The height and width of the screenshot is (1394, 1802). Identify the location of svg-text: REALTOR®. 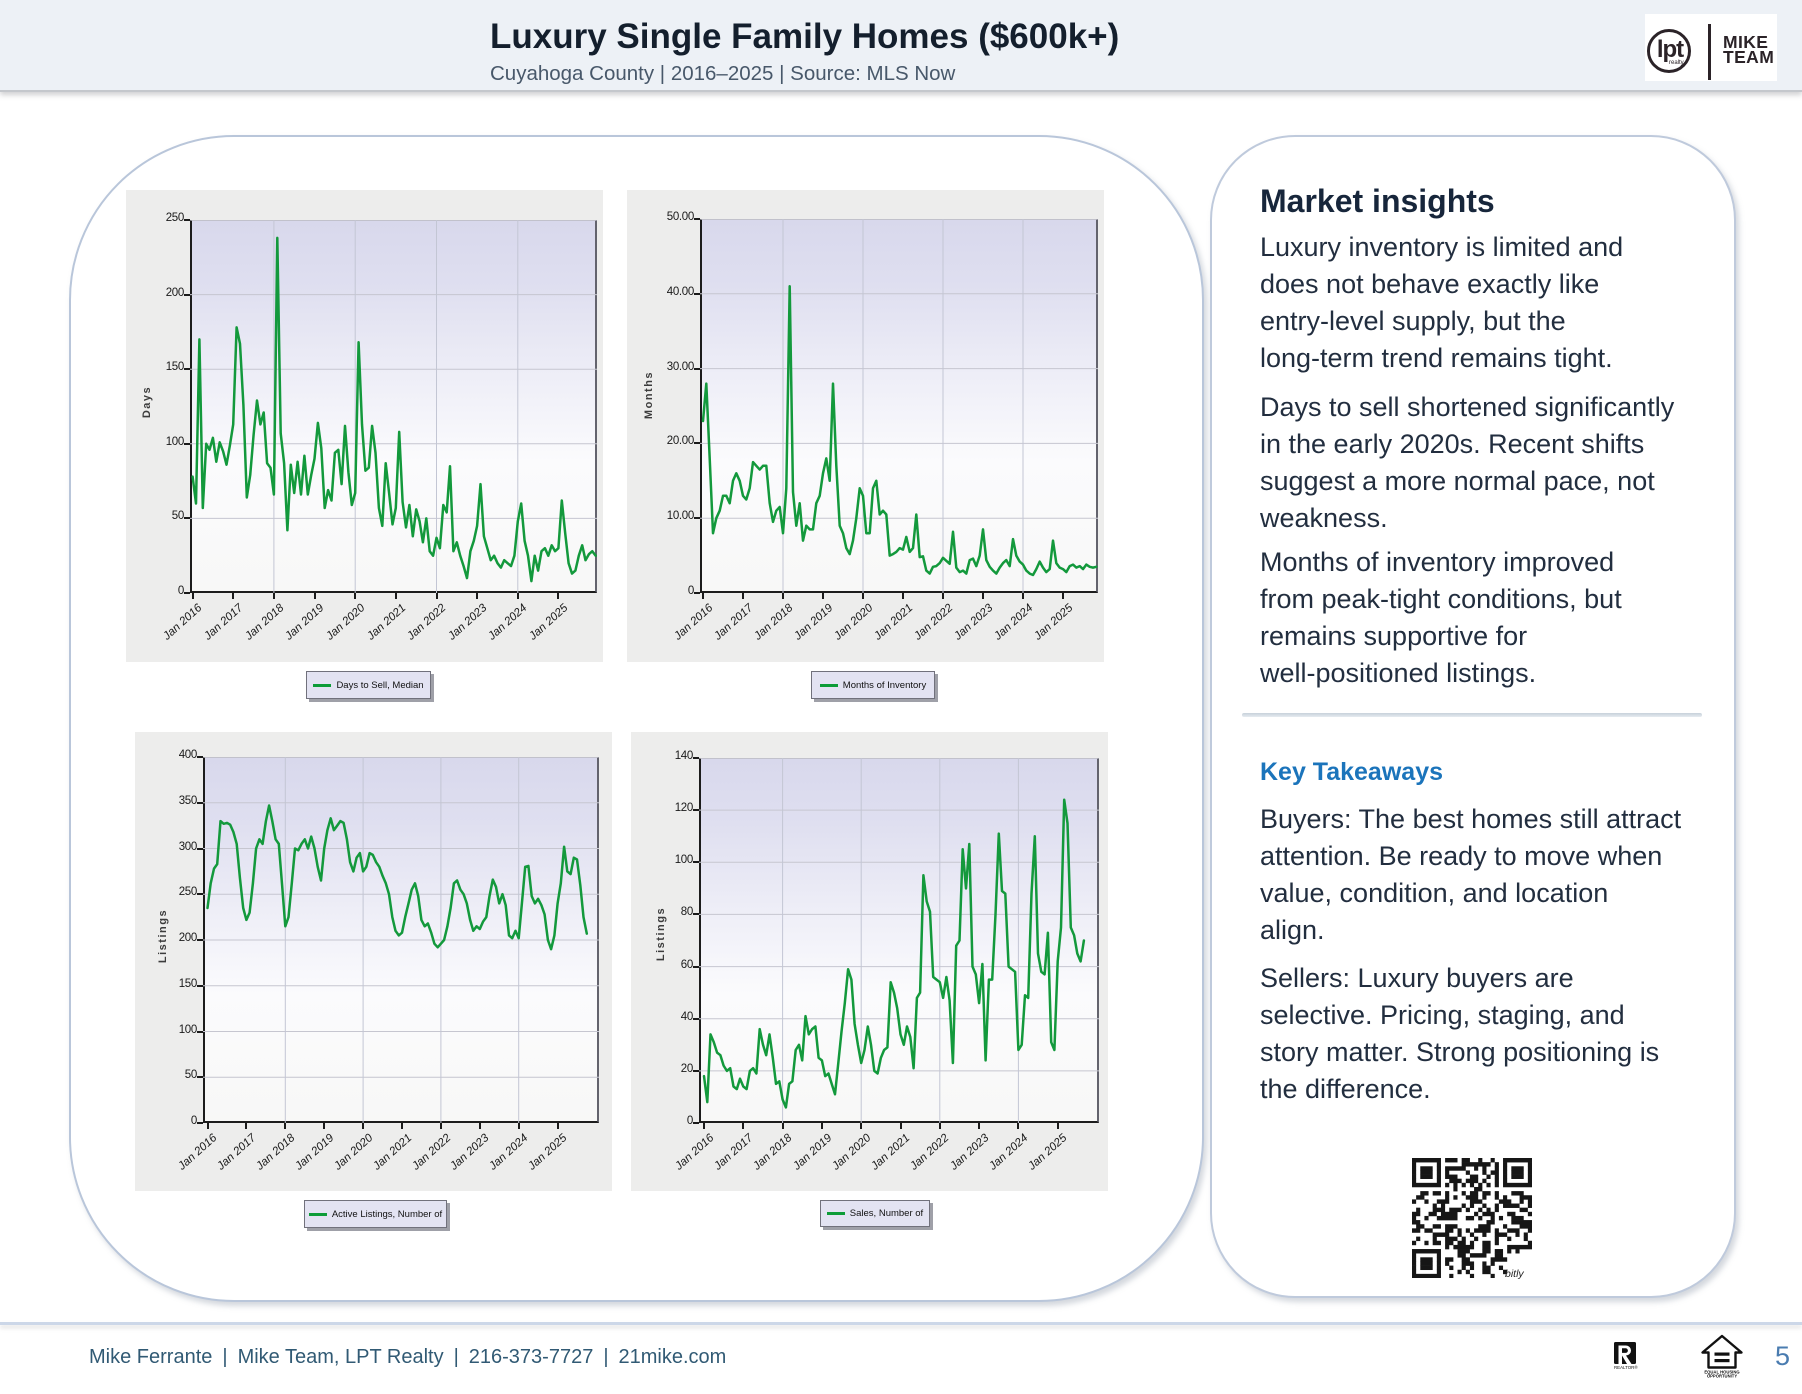
(1626, 1367).